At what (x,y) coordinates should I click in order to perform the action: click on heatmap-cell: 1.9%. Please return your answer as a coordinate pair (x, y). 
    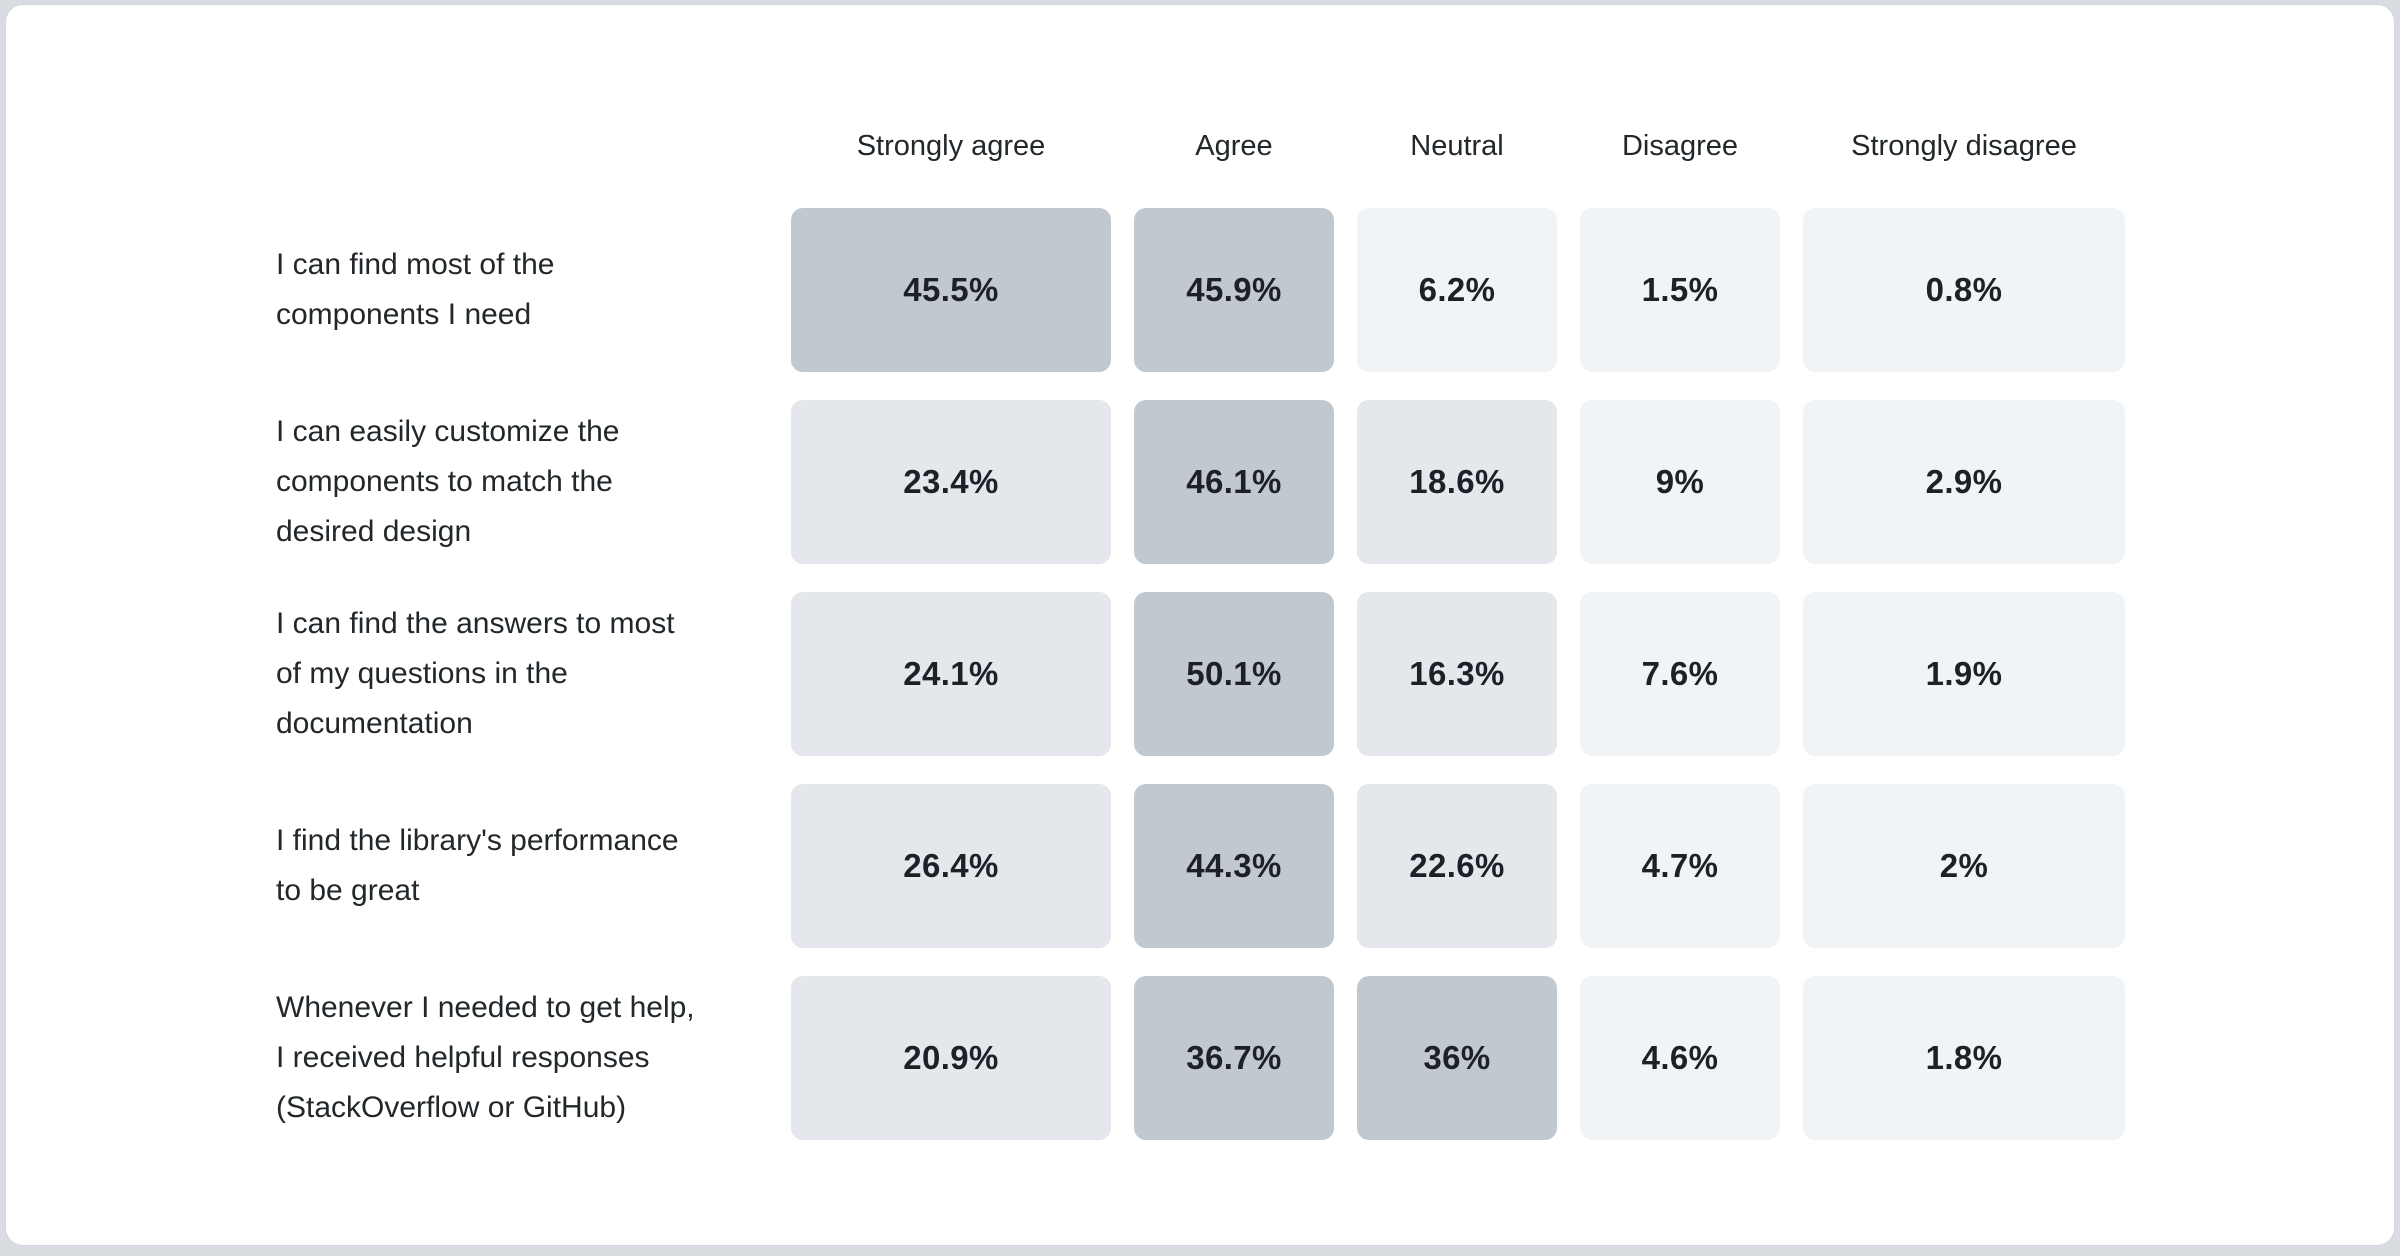
    Looking at the image, I should click on (1964, 674).